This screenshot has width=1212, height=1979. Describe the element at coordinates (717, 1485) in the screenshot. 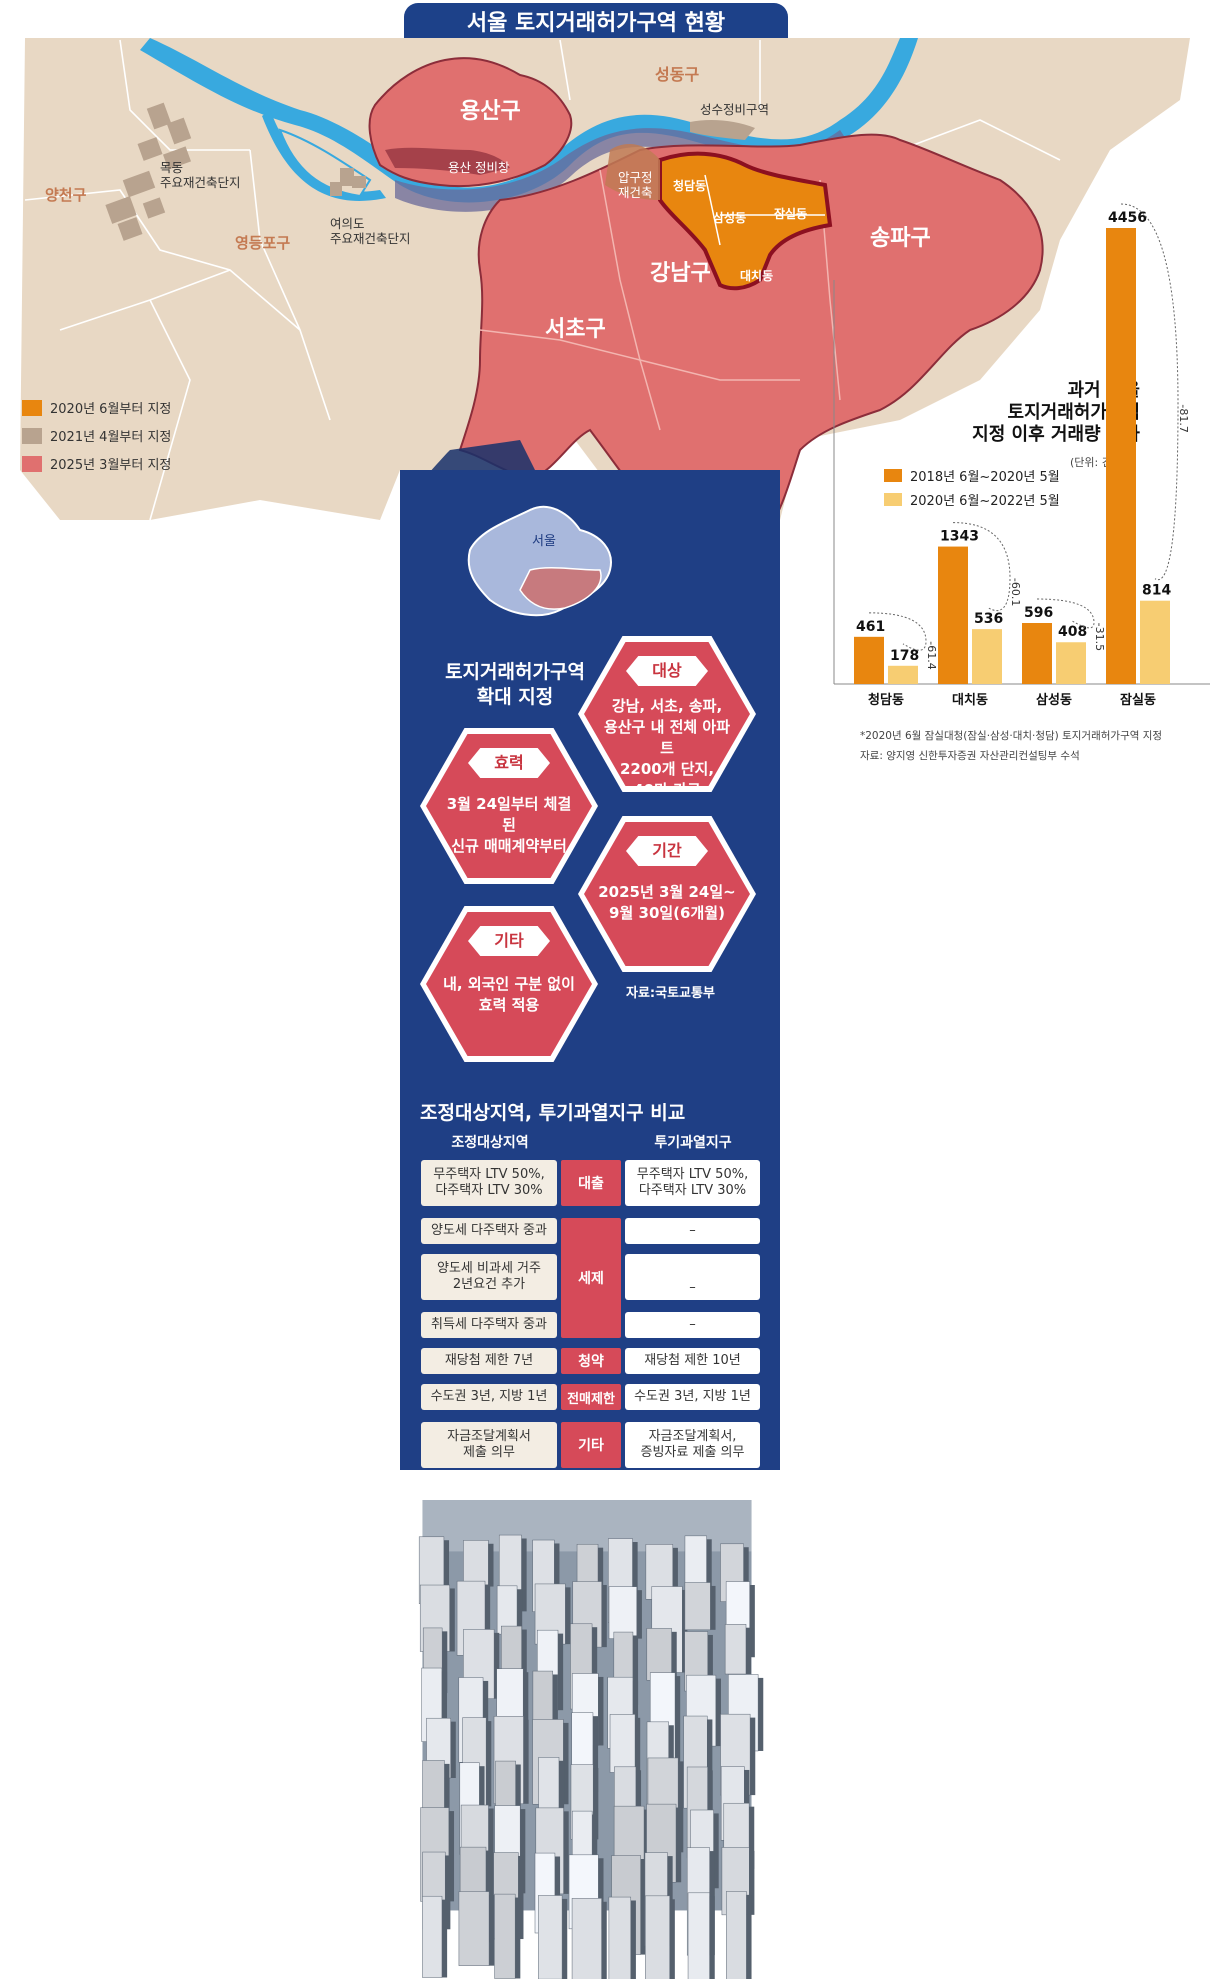

I see `comparison-source: 자료:국토교통부` at that location.